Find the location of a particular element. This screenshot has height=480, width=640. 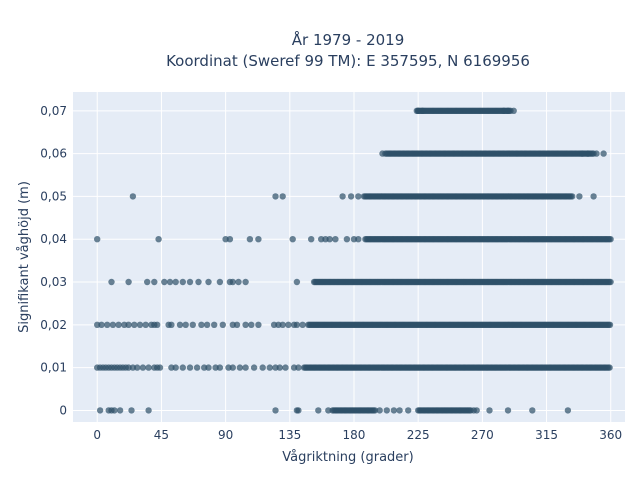

y-tick-label: 0 is located at coordinates (63, 410).